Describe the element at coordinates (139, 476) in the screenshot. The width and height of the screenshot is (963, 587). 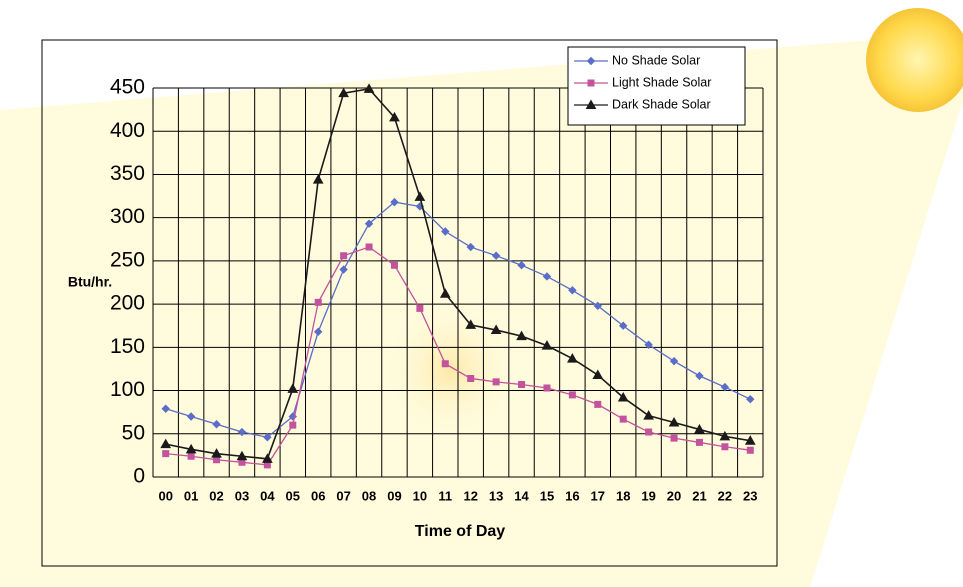
I see `y-tick-label: 0` at that location.